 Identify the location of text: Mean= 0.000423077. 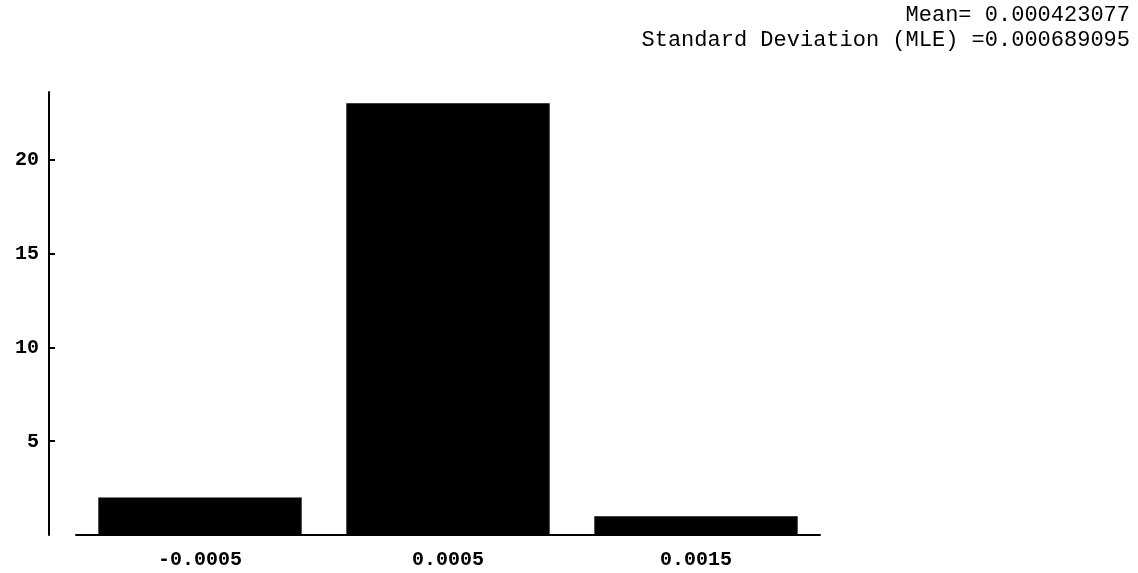
(1017, 15).